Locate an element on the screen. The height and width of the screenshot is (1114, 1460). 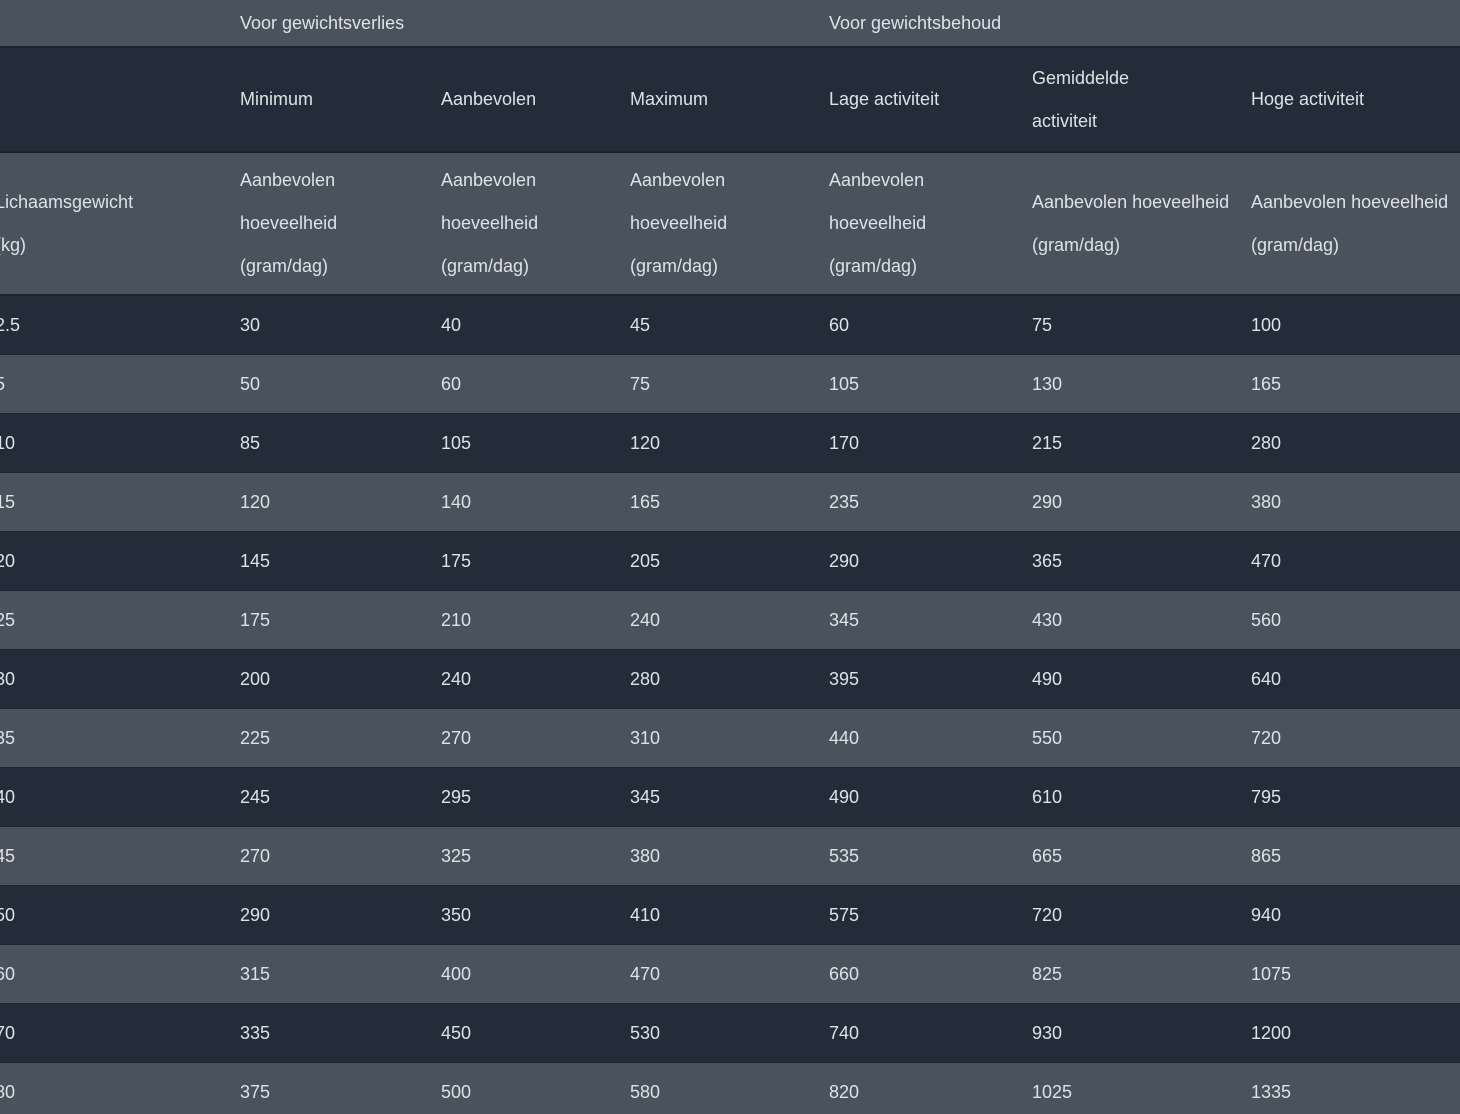
table-row: 25 175 210 240 345 430 560 is located at coordinates (730, 620).